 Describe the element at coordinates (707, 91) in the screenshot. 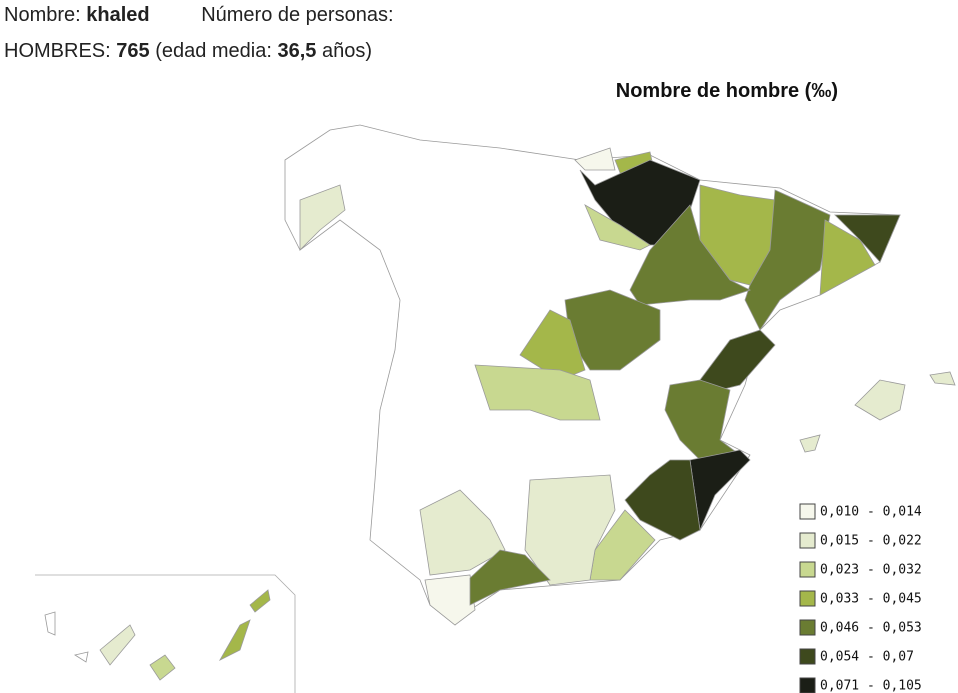

I see `title: Nombre de hombre` at that location.